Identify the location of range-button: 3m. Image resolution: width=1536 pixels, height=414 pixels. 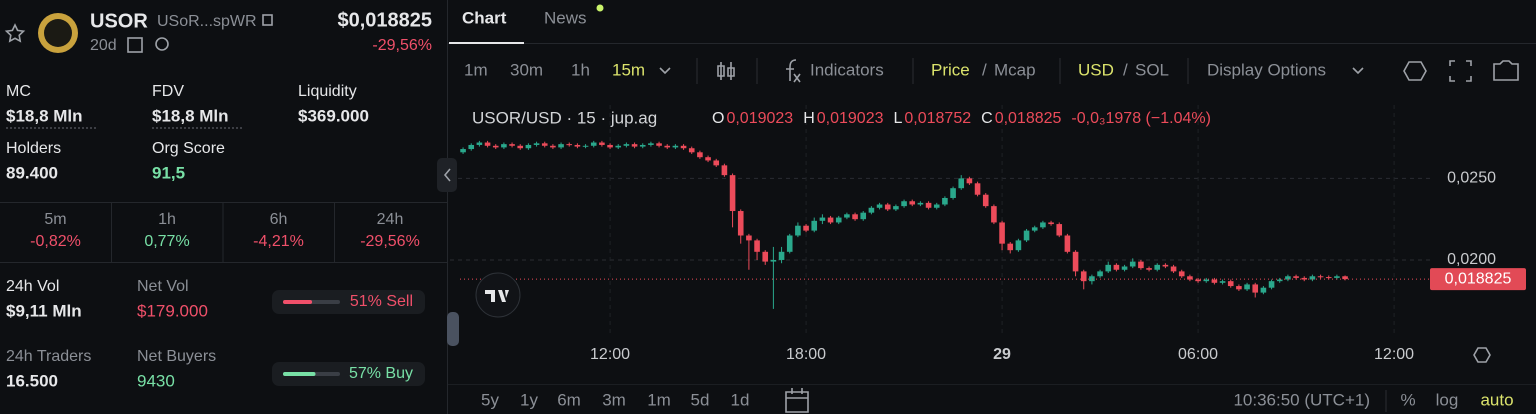
(614, 399).